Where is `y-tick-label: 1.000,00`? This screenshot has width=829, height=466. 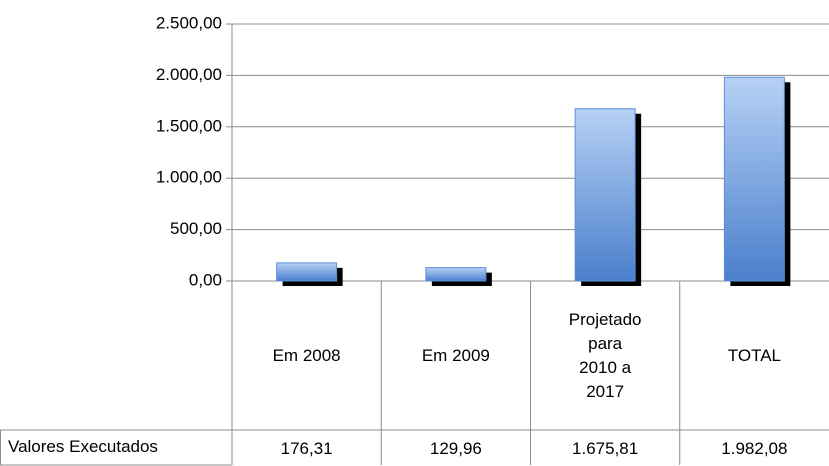
y-tick-label: 1.000,00 is located at coordinates (189, 177).